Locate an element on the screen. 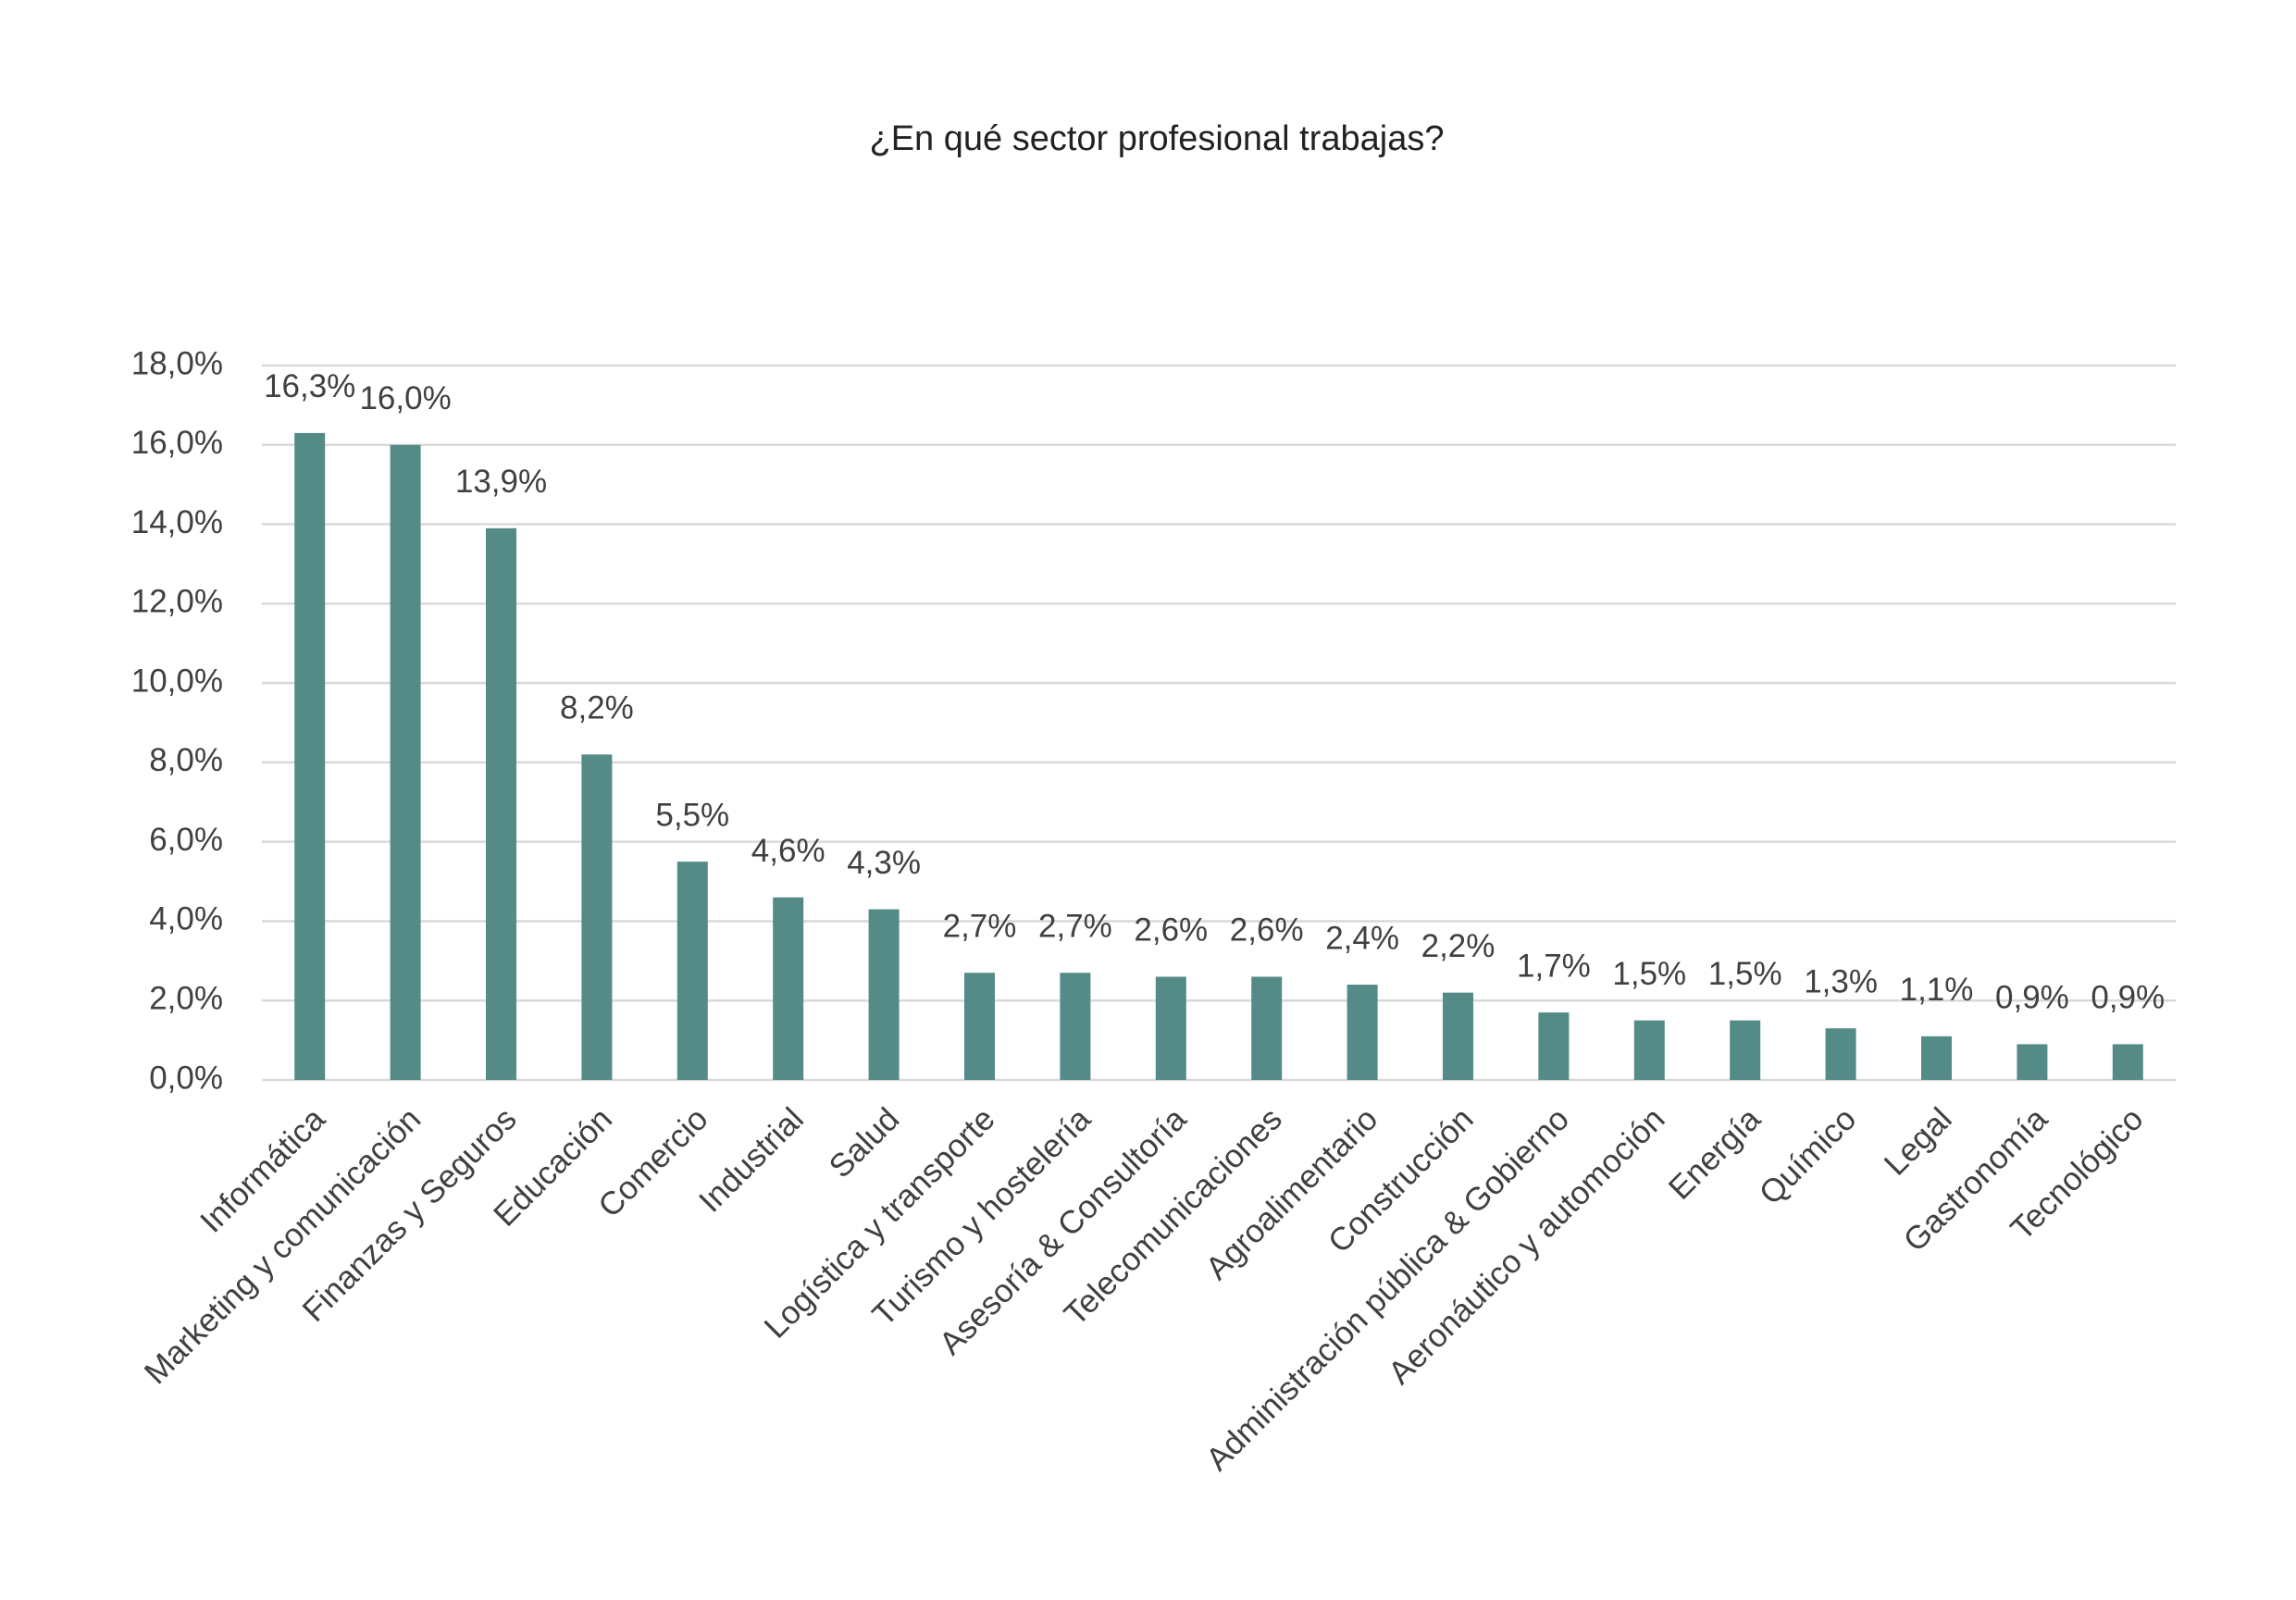  y-tick-label: 4,0% is located at coordinates (186, 919).